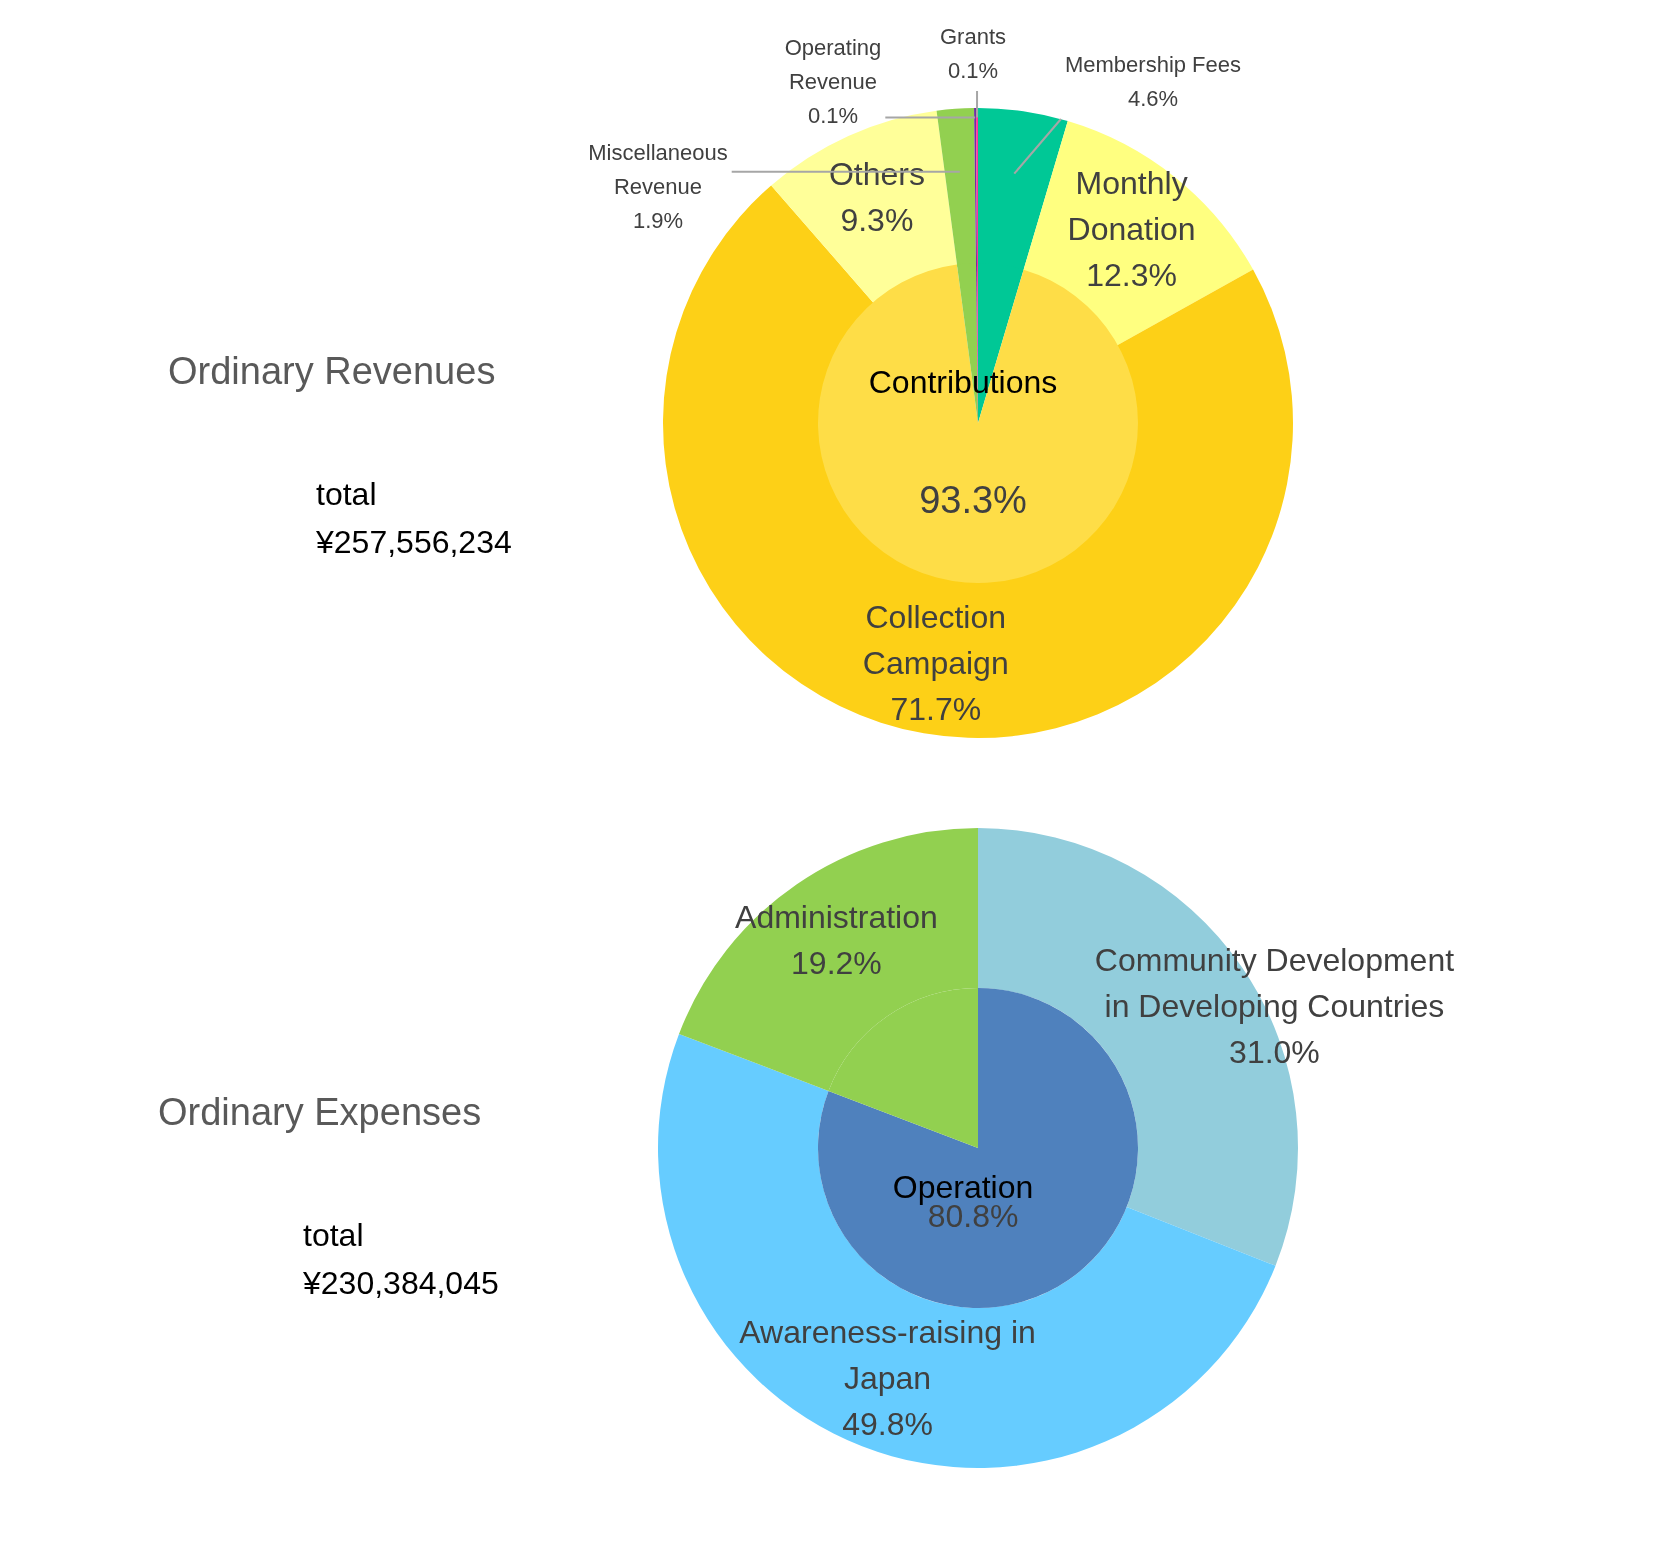 The image size is (1653, 1546). I want to click on slice-label: Membership Fees, so click(1153, 65).